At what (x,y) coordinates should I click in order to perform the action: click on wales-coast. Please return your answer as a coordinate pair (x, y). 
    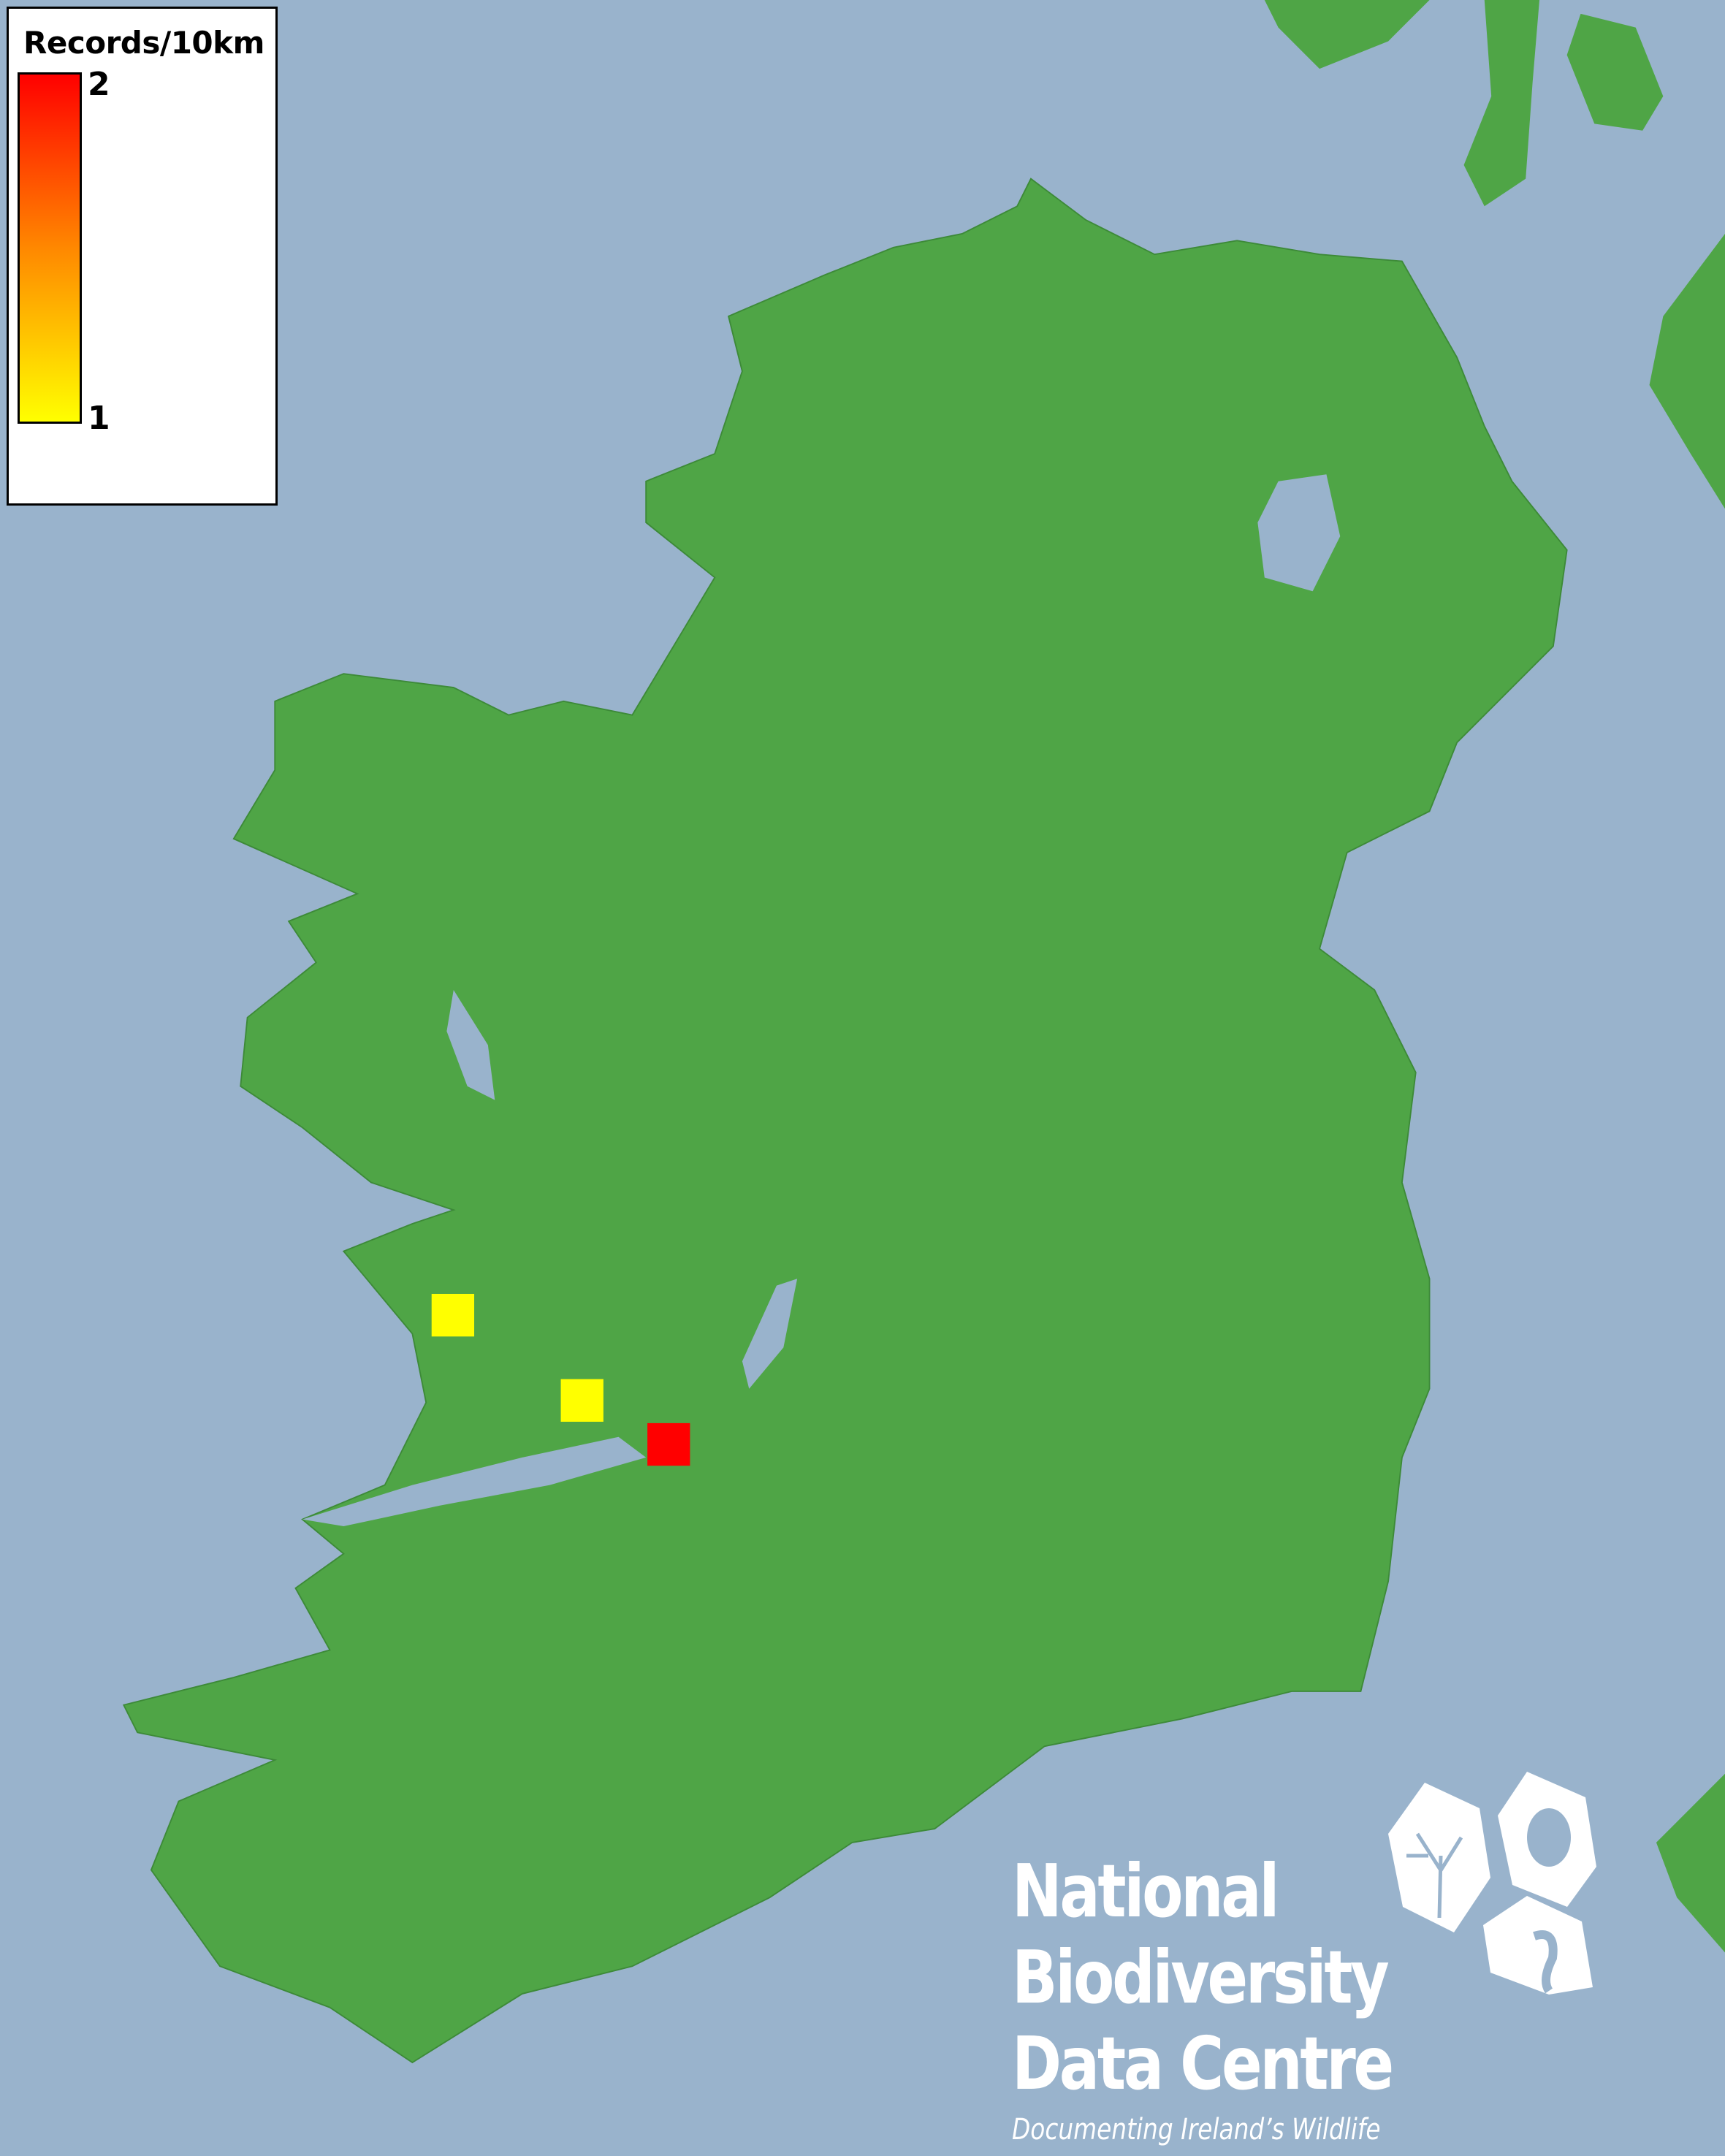
    Looking at the image, I should click on (1691, 1863).